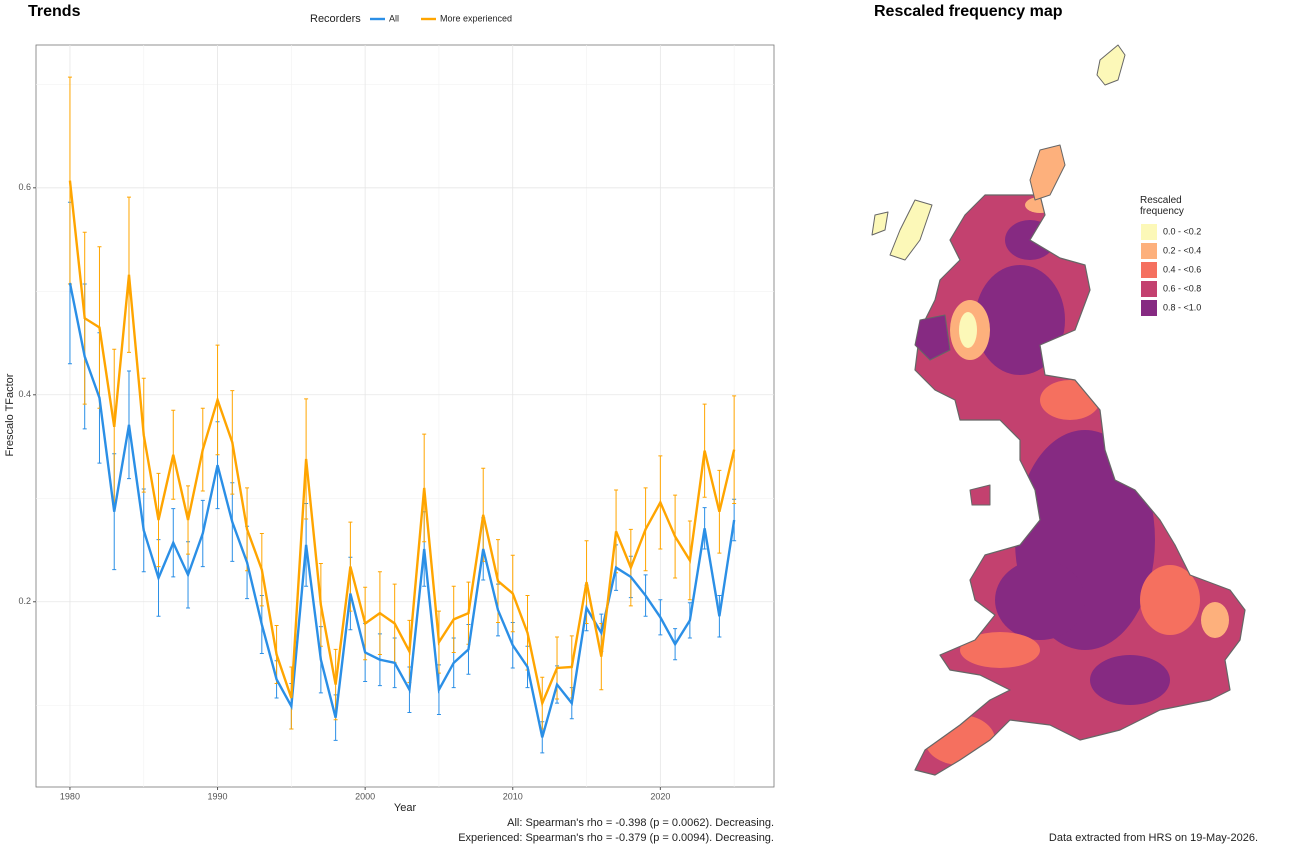 This screenshot has height=850, width=1300. What do you see at coordinates (1153, 838) in the screenshot?
I see `map-note: Data extracted from HRS on 19-May-2026.` at bounding box center [1153, 838].